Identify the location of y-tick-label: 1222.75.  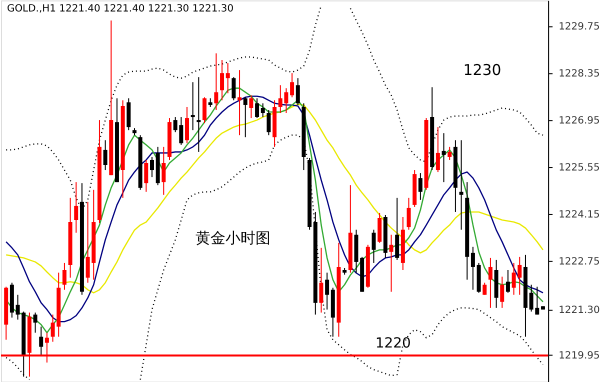
(579, 262).